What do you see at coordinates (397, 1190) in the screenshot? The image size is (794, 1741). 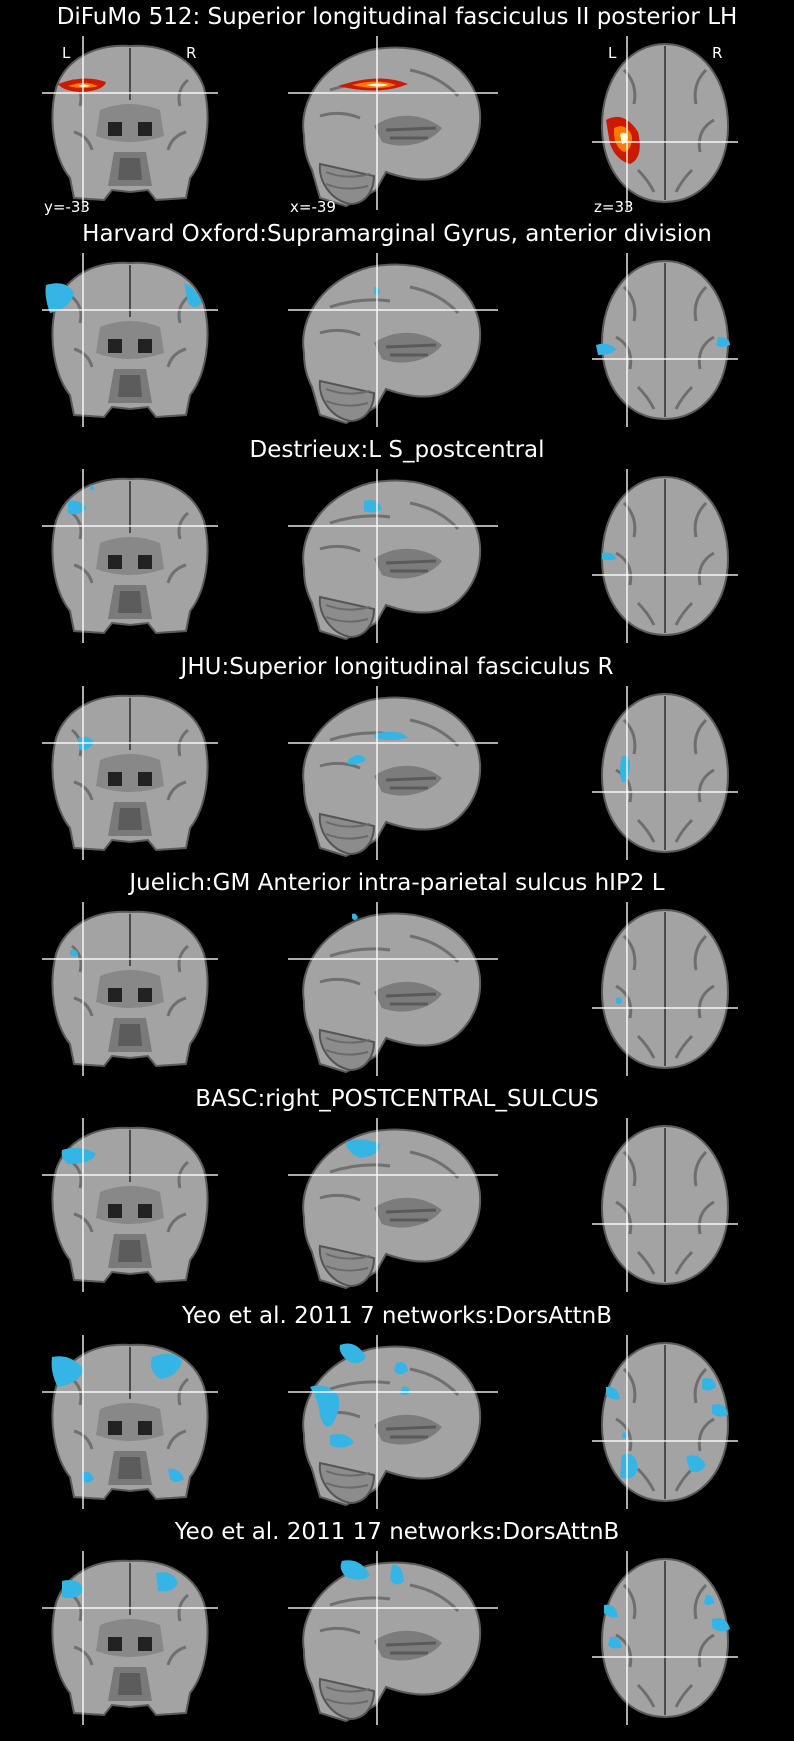 I see `panel-6: BASC:right_POSTCENTRAL_SULCUS` at bounding box center [397, 1190].